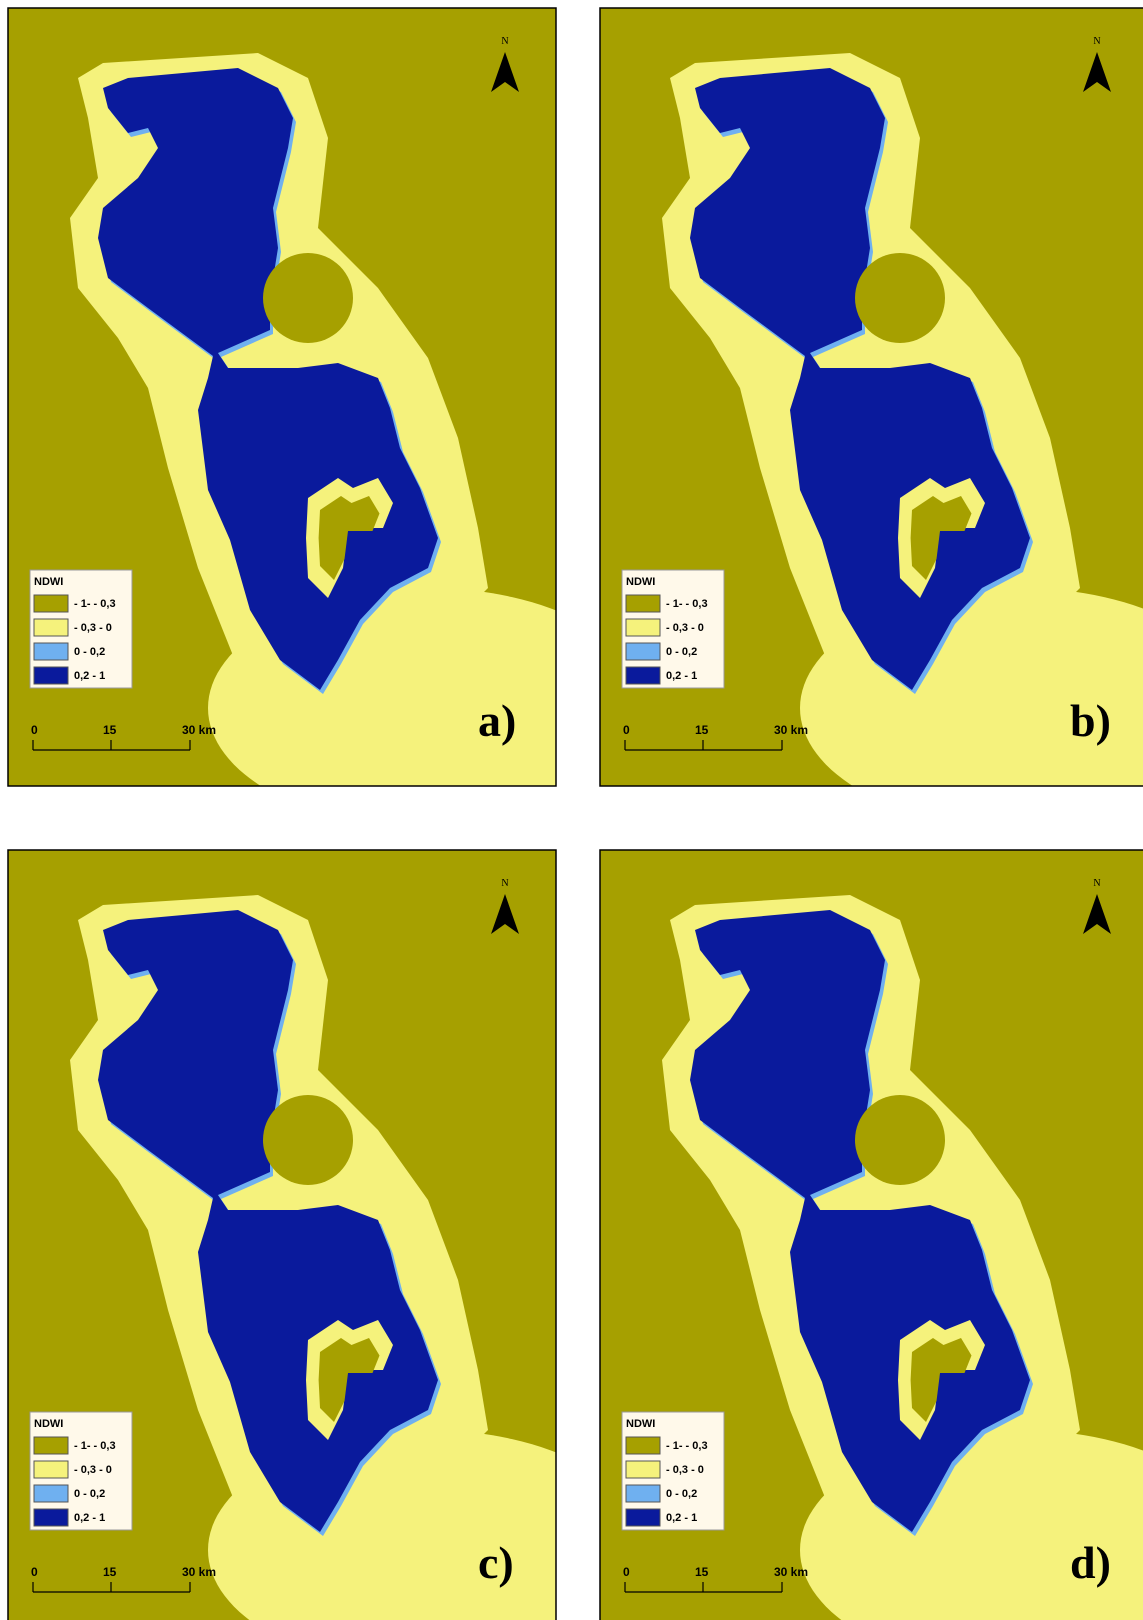 The image size is (1143, 1620). I want to click on panel-label: b), so click(1090, 720).